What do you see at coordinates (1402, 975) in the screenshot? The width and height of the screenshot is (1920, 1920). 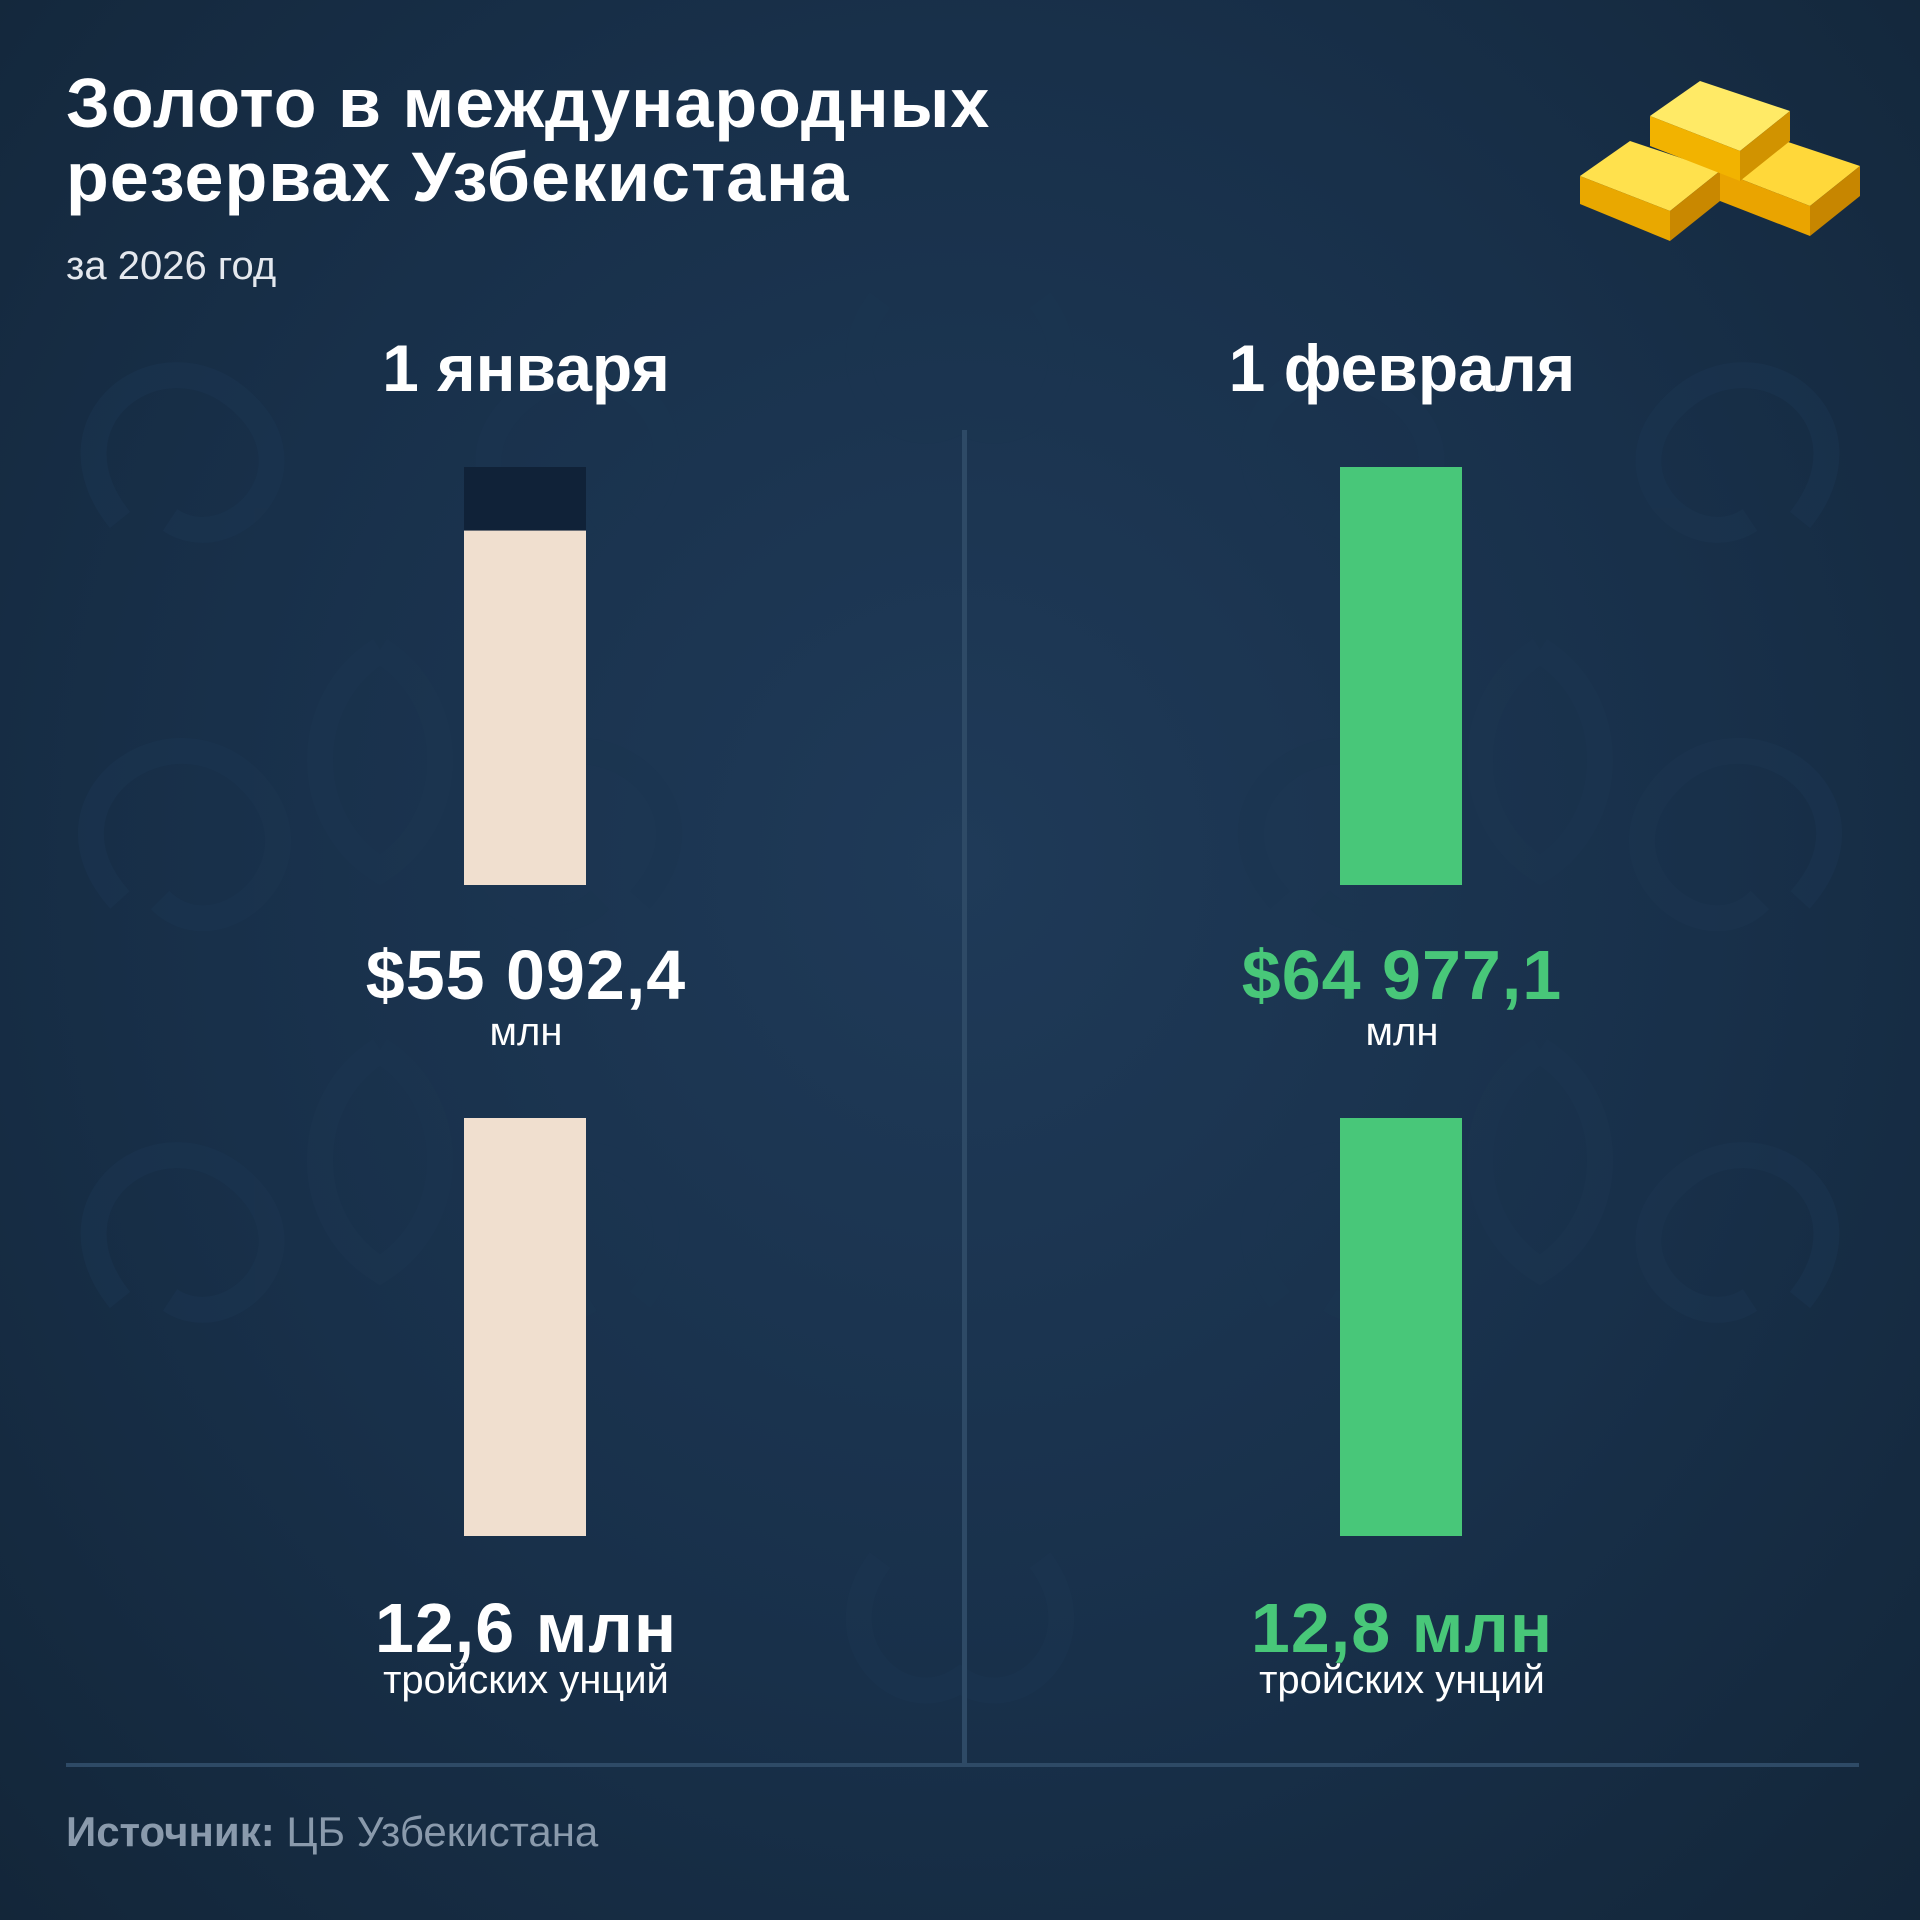 I see `value-usd-february: $64 977,1` at bounding box center [1402, 975].